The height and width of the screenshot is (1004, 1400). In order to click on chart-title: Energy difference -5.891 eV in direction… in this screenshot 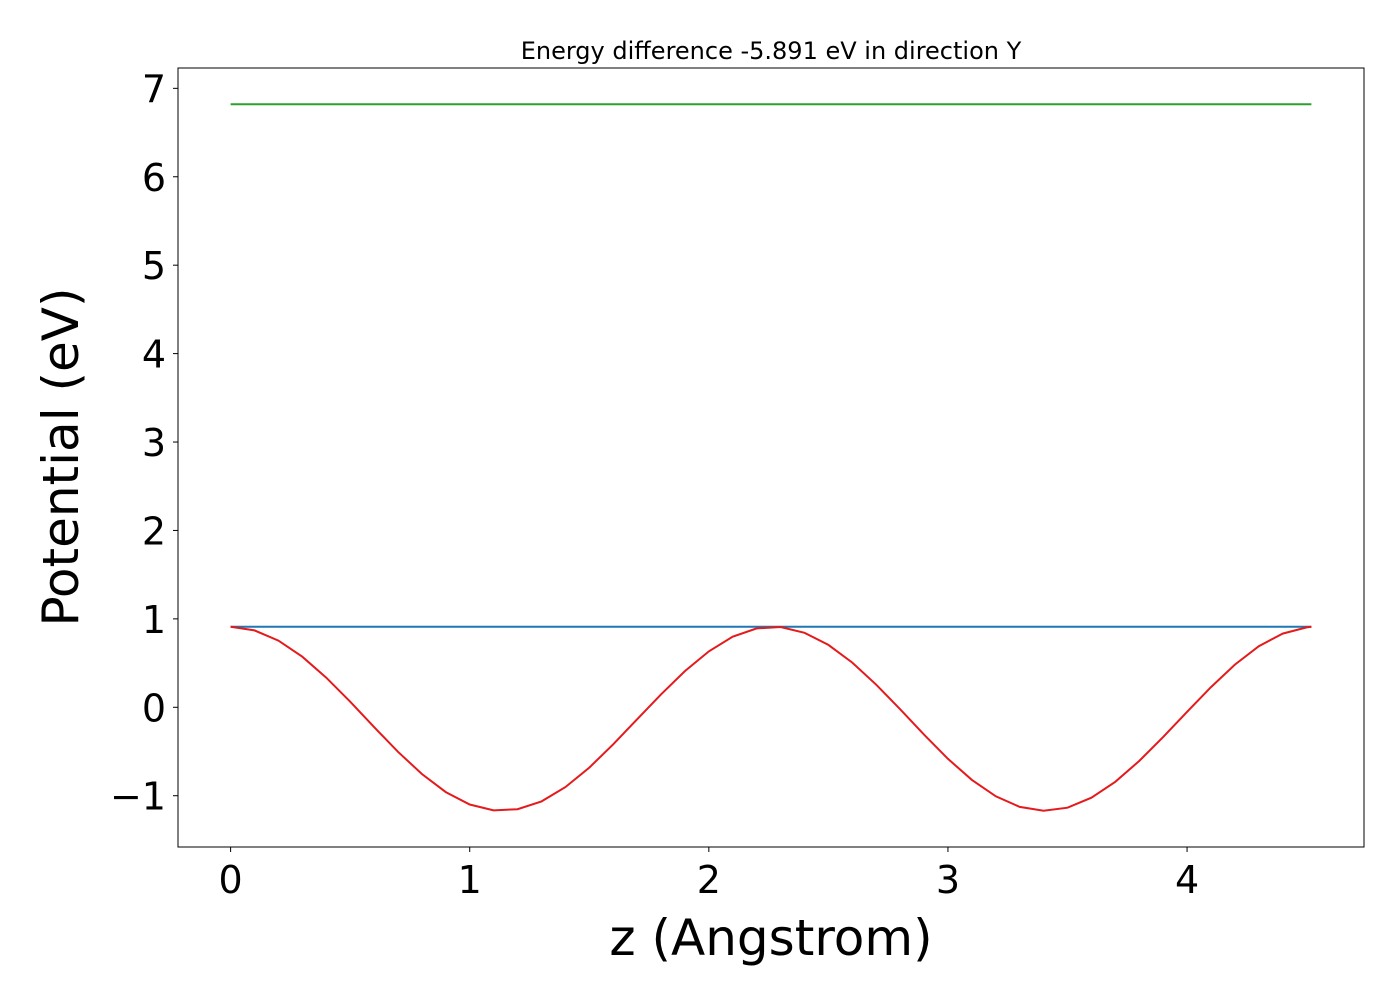, I will do `click(771, 51)`.